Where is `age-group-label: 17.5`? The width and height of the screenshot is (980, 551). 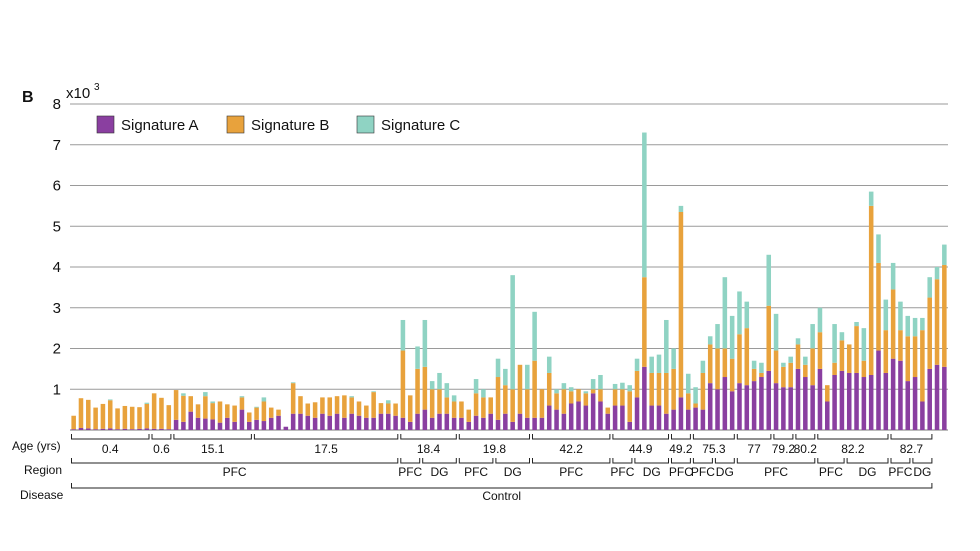
age-group-label: 17.5 is located at coordinates (326, 449).